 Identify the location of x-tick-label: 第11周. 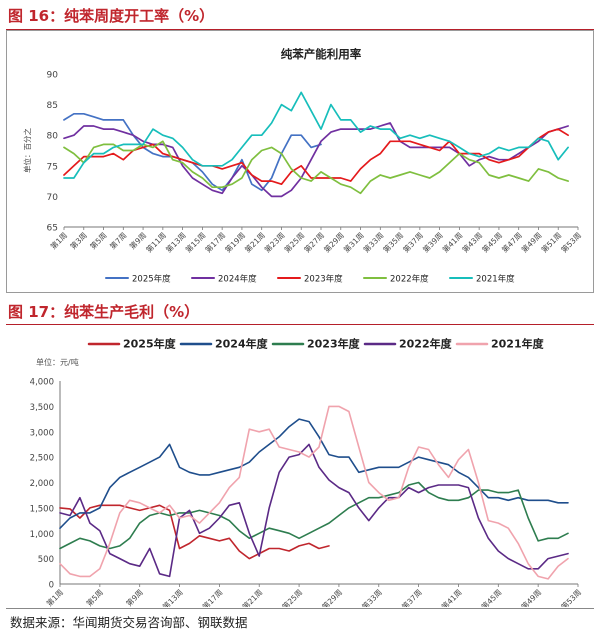
(156, 242).